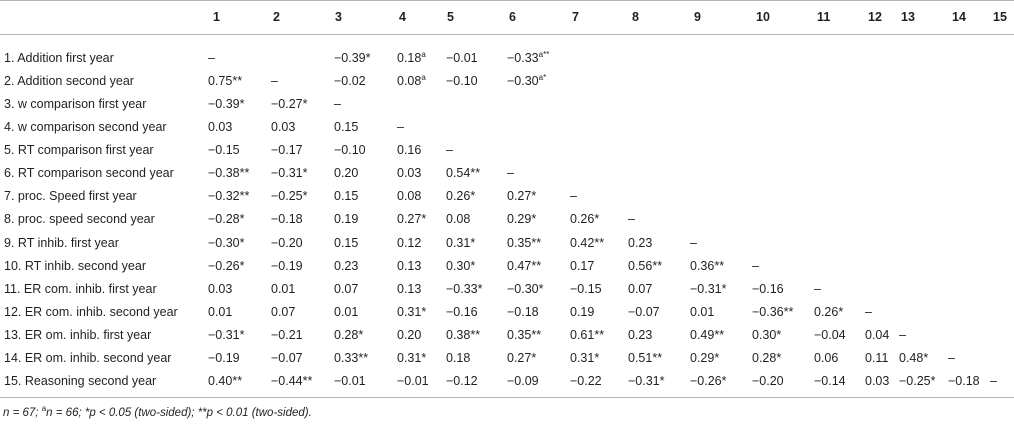 This screenshot has height=426, width=1014. What do you see at coordinates (507, 34) in the screenshot?
I see `header-rule` at bounding box center [507, 34].